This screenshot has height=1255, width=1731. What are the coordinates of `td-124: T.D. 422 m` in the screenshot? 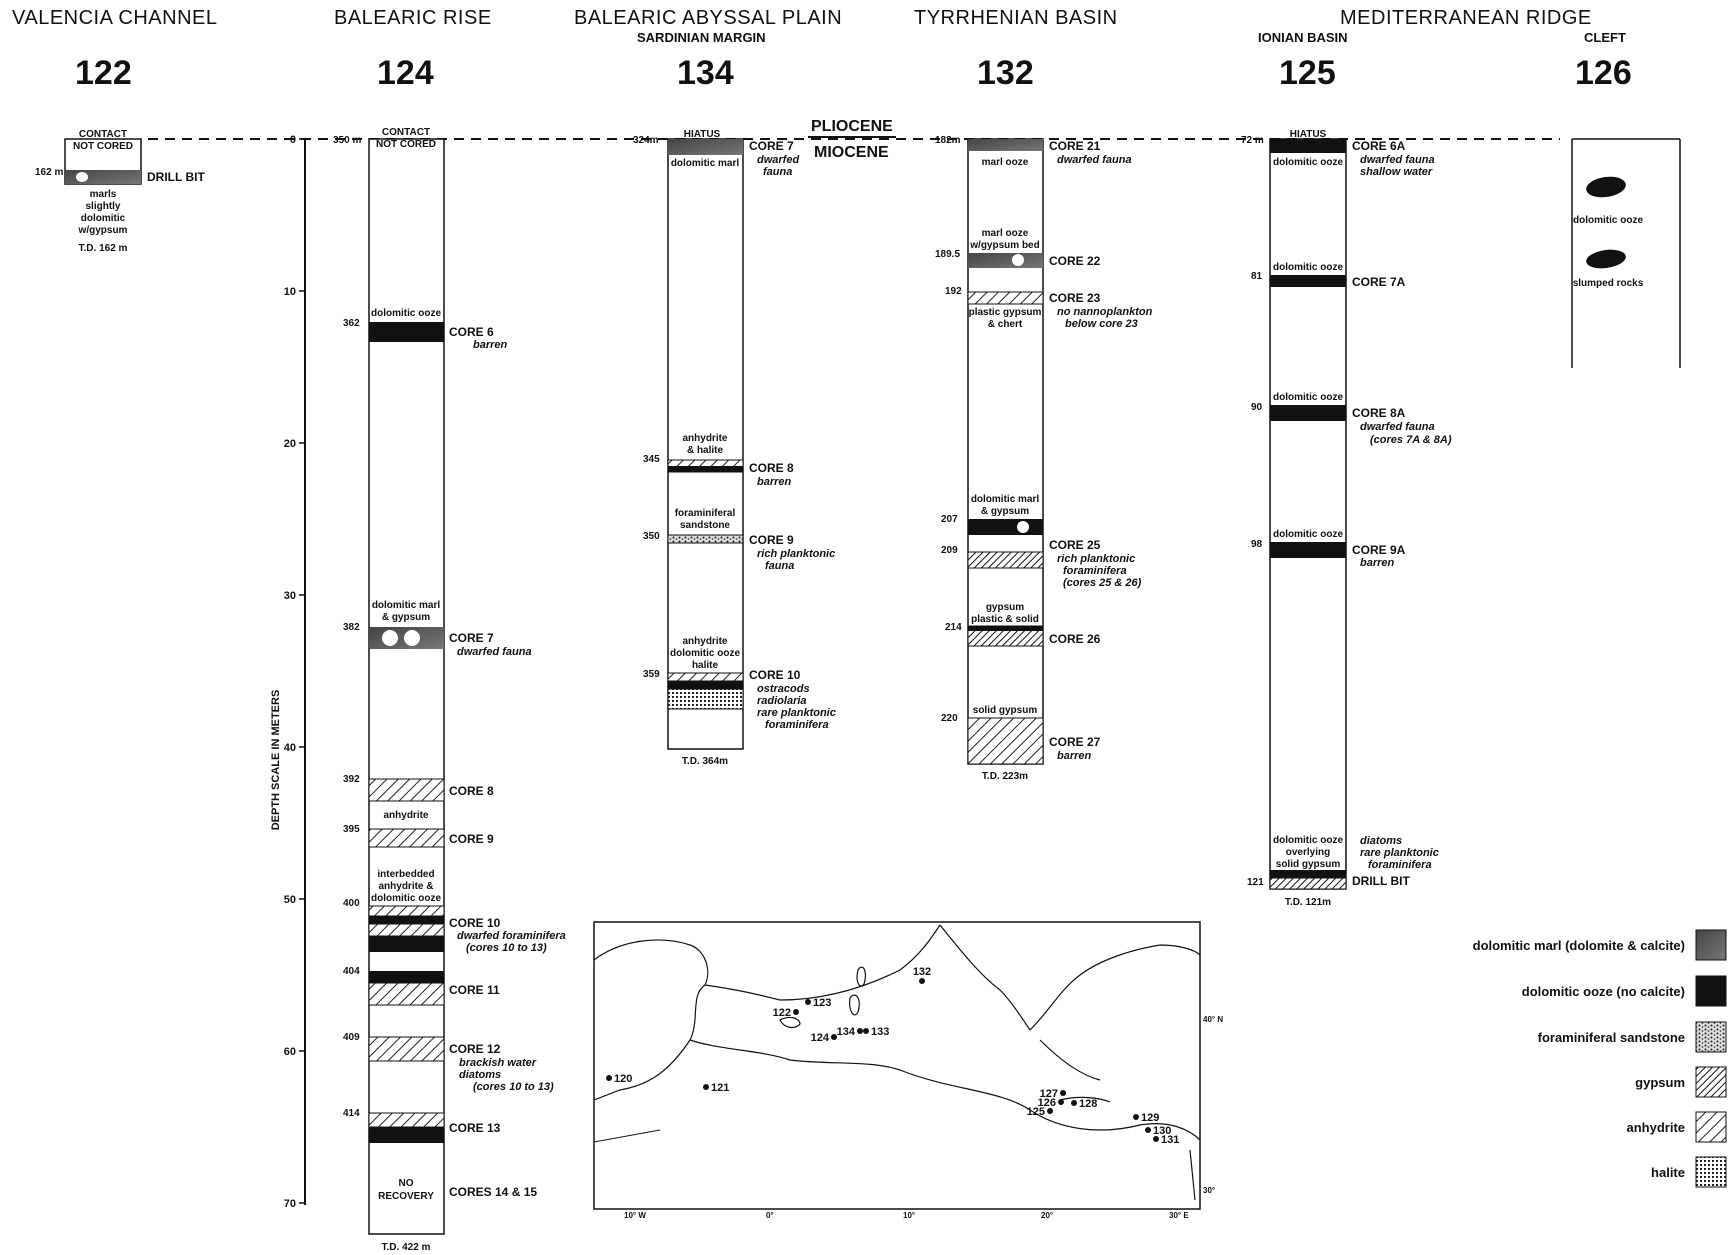 It's located at (406, 1247).